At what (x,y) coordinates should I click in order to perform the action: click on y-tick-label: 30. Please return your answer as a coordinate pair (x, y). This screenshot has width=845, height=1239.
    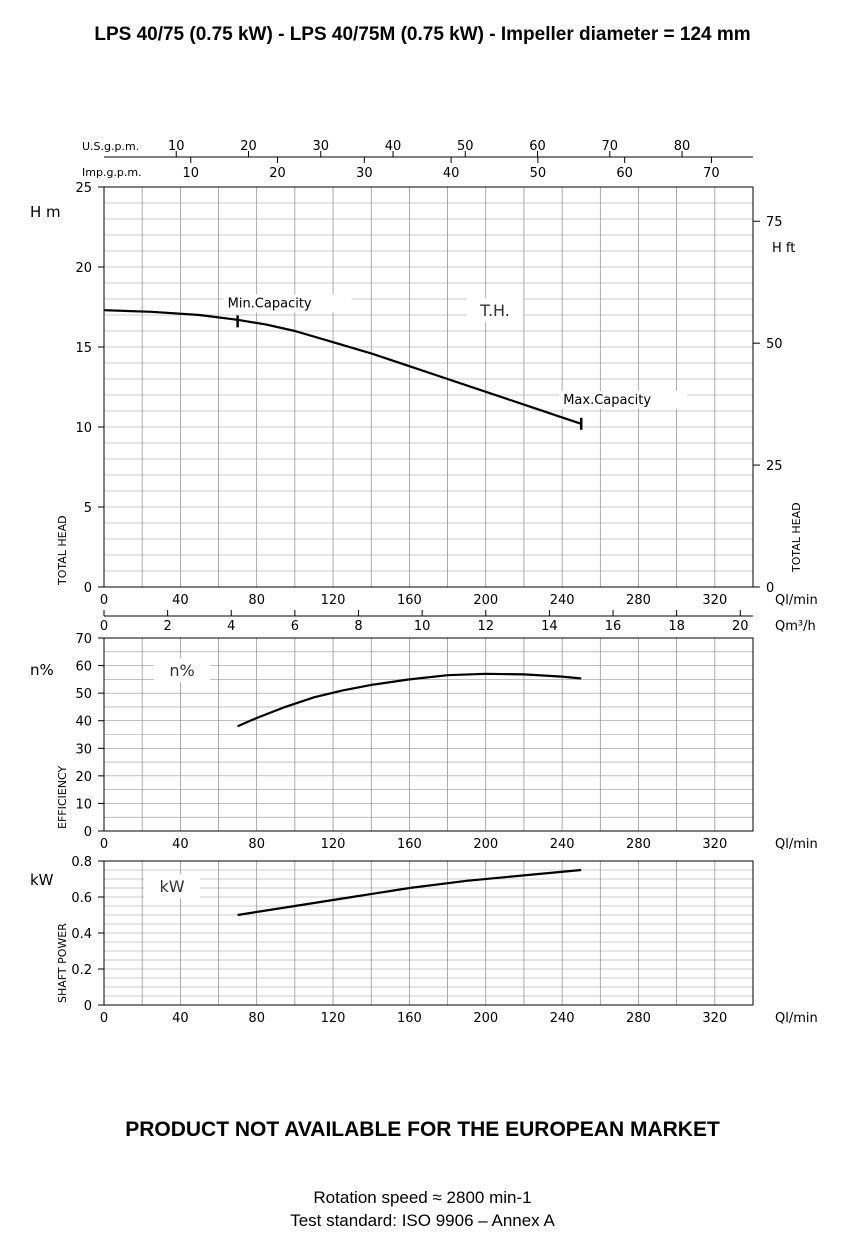
    Looking at the image, I should click on (83, 749).